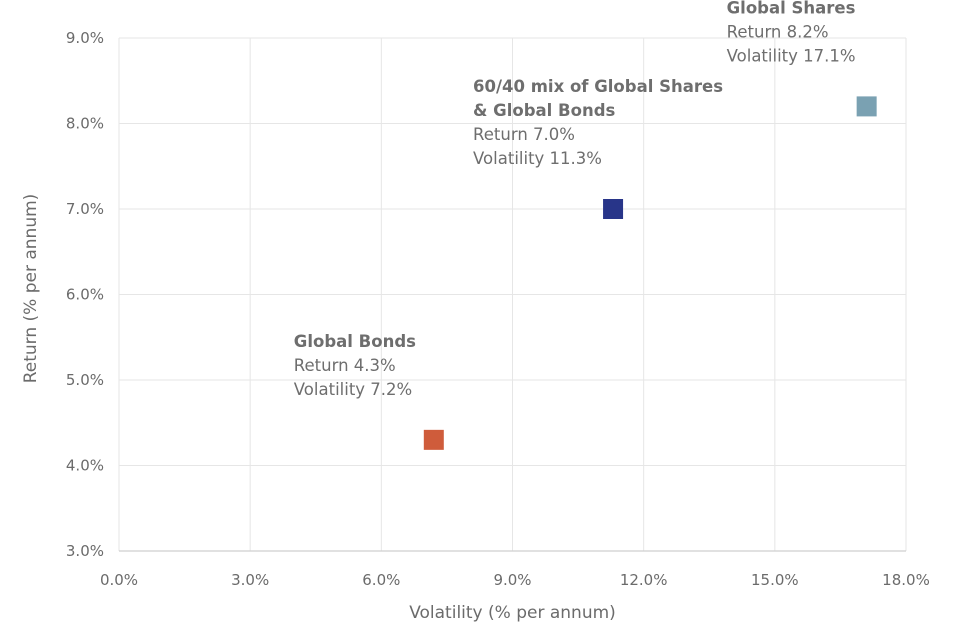  Describe the element at coordinates (119, 580) in the screenshot. I see `x-tick-label: 0.0%` at that location.